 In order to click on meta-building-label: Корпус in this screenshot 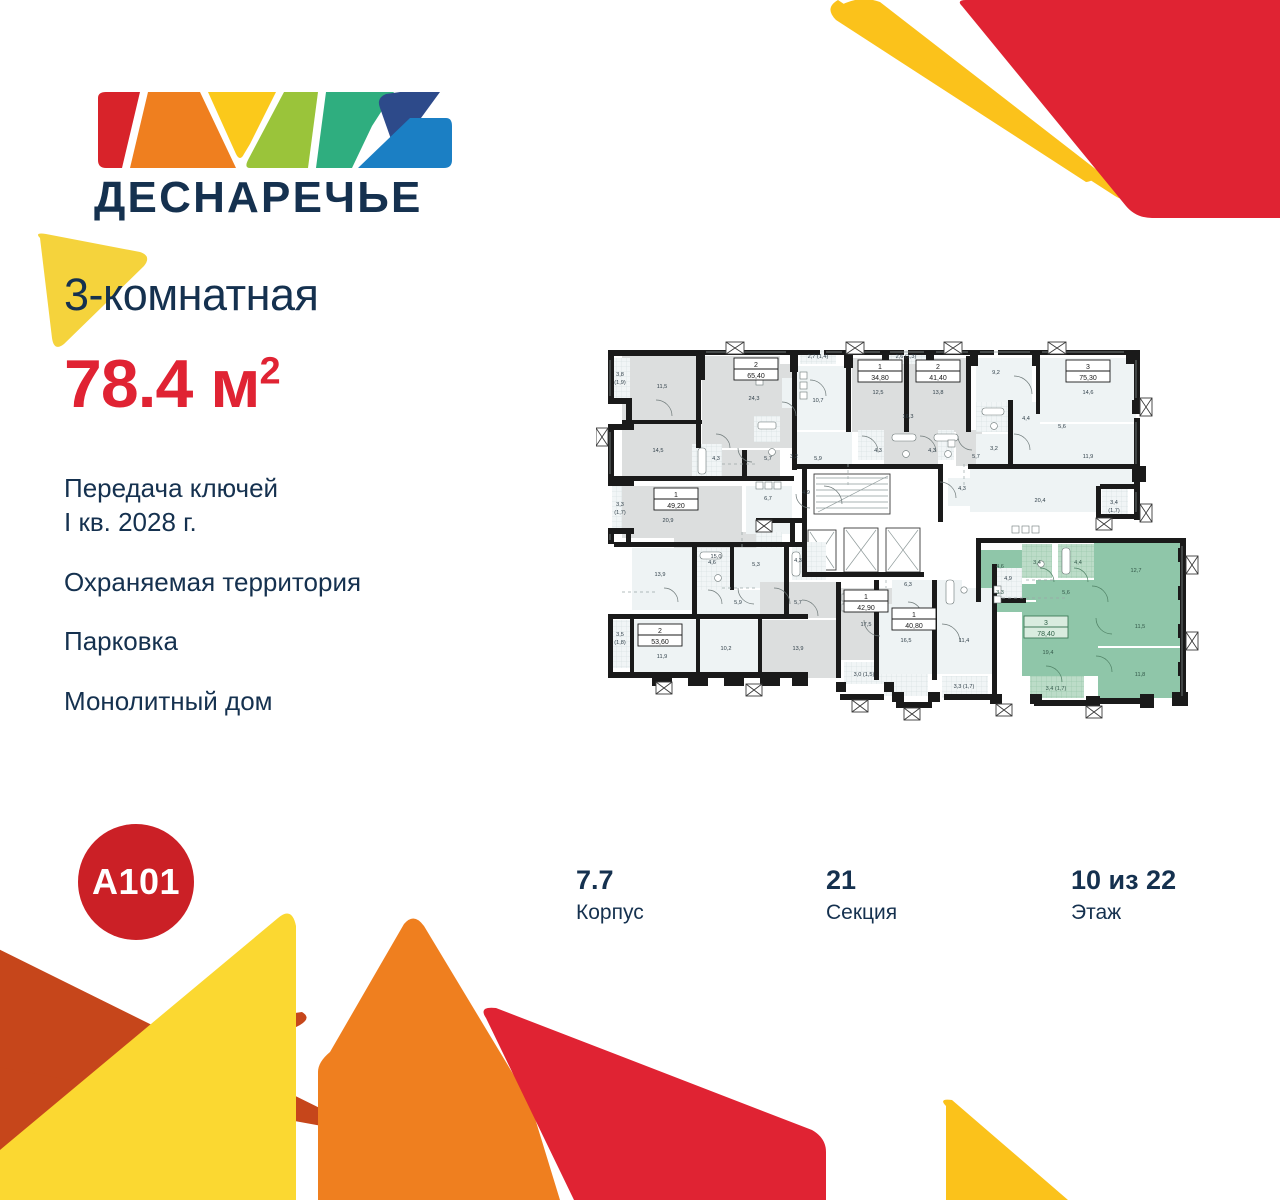, I will do `click(610, 912)`.